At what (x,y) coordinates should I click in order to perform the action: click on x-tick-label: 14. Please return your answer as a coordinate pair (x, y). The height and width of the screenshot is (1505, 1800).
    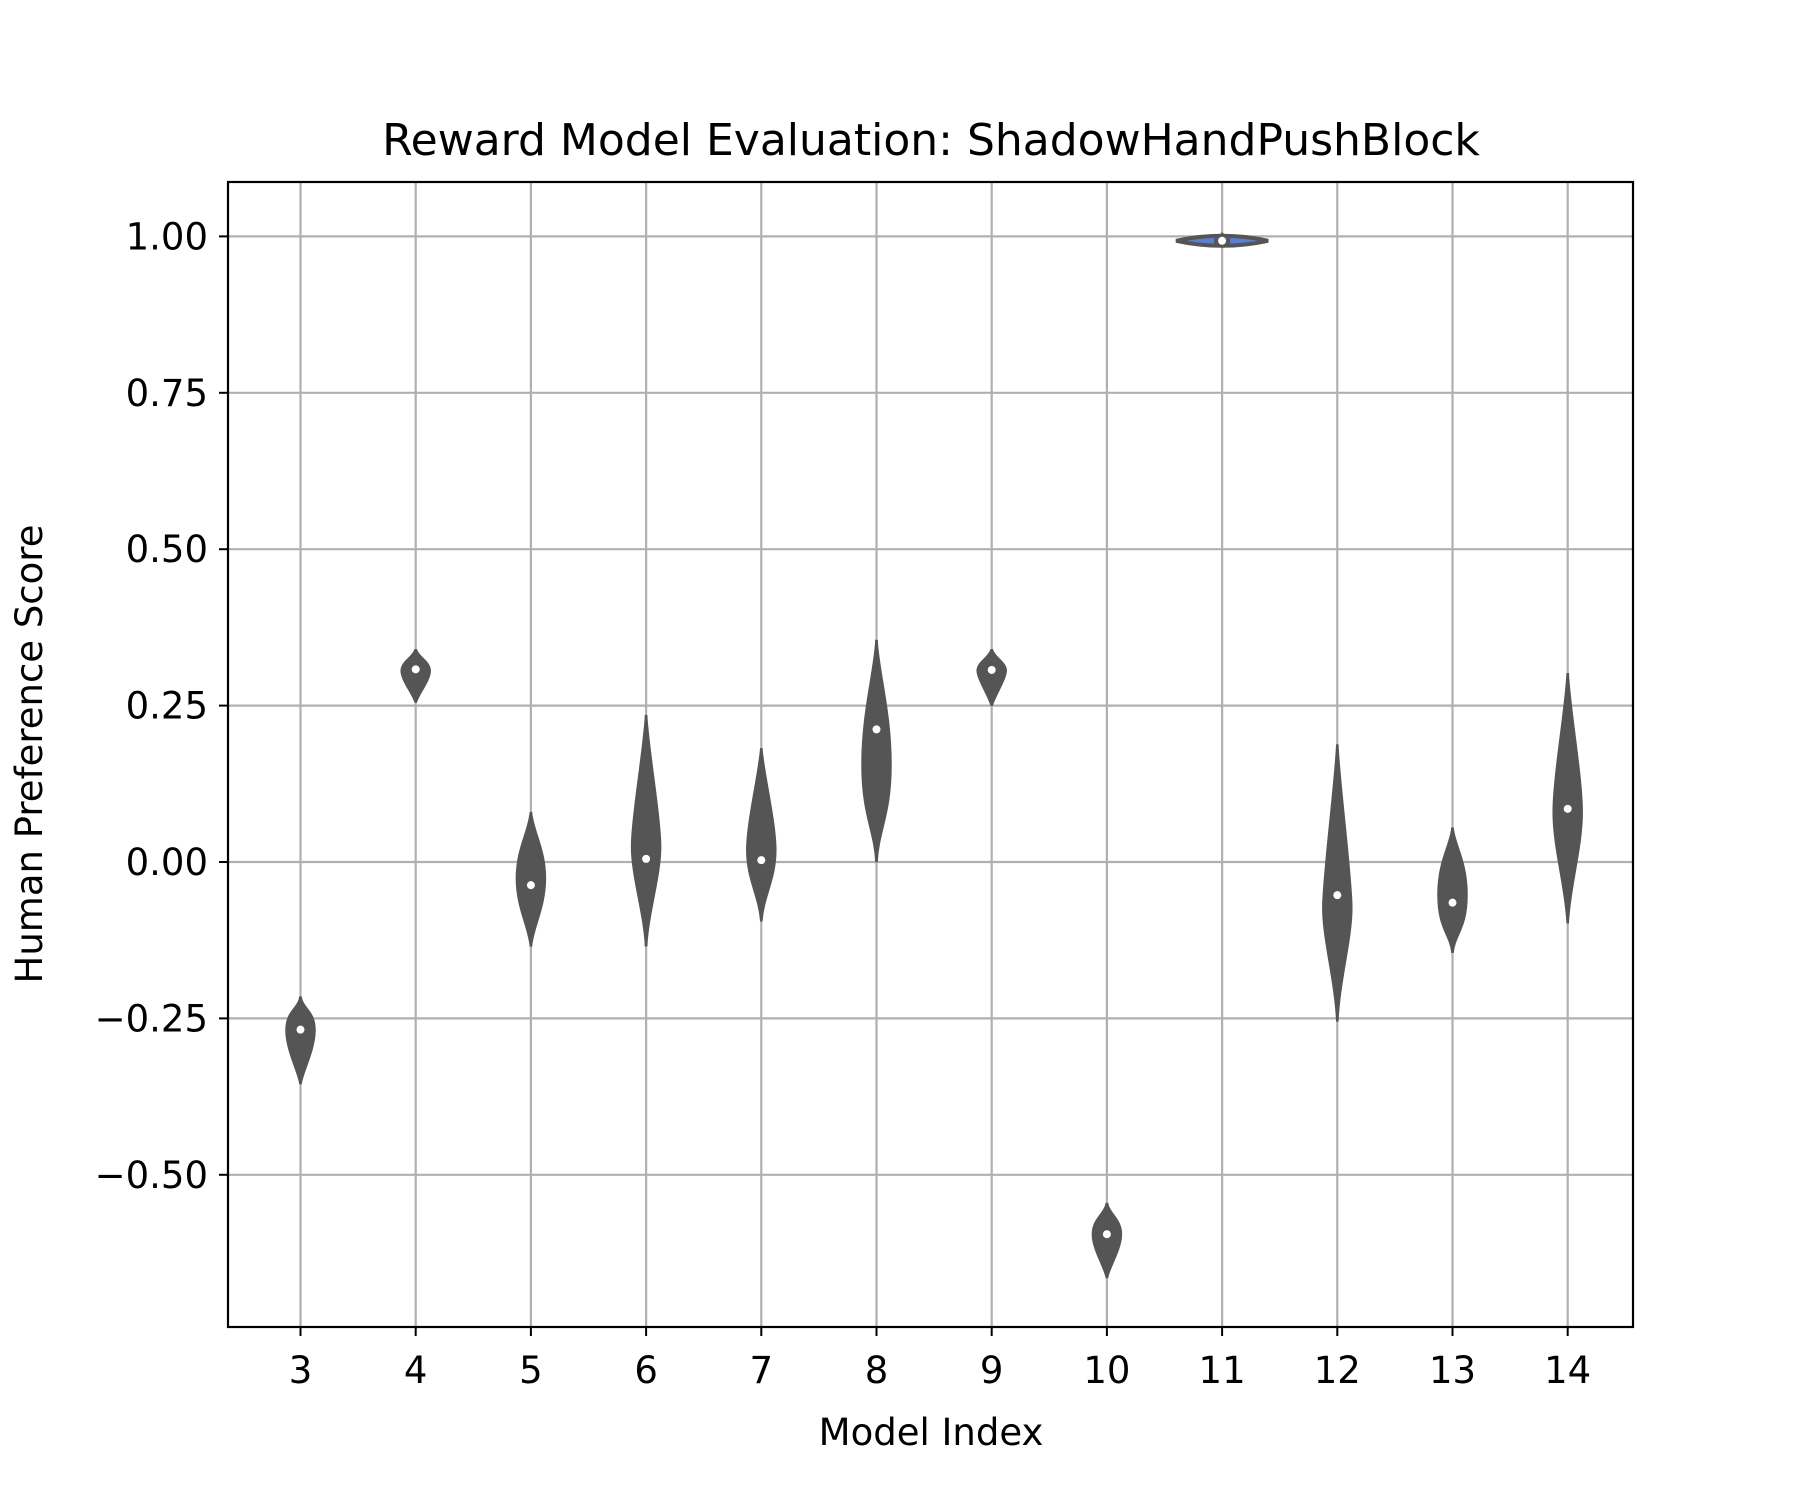
    Looking at the image, I should click on (1567, 1370).